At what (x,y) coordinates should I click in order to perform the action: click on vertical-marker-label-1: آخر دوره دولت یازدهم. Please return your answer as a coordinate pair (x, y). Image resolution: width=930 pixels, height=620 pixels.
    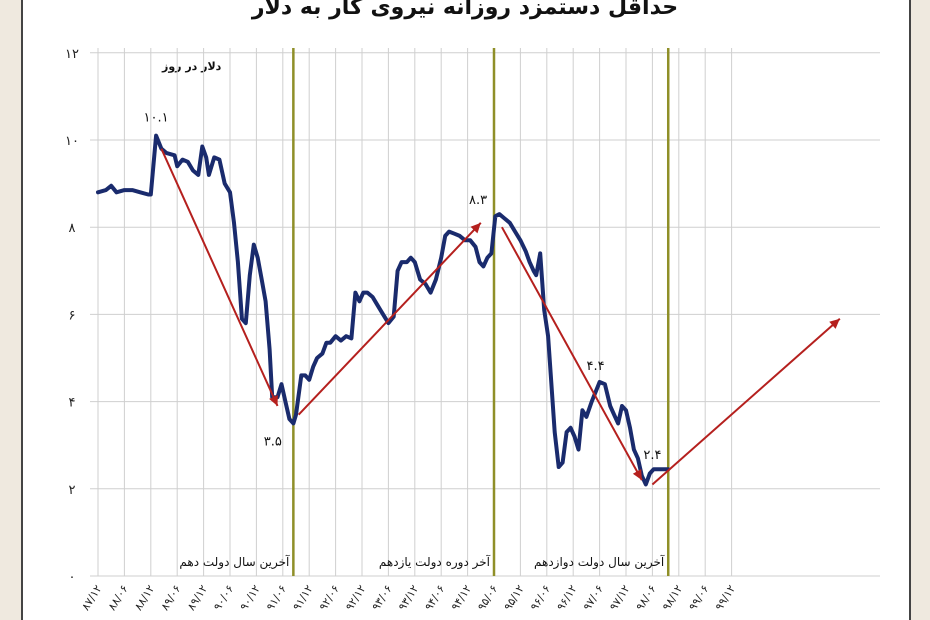
    Looking at the image, I should click on (435, 562).